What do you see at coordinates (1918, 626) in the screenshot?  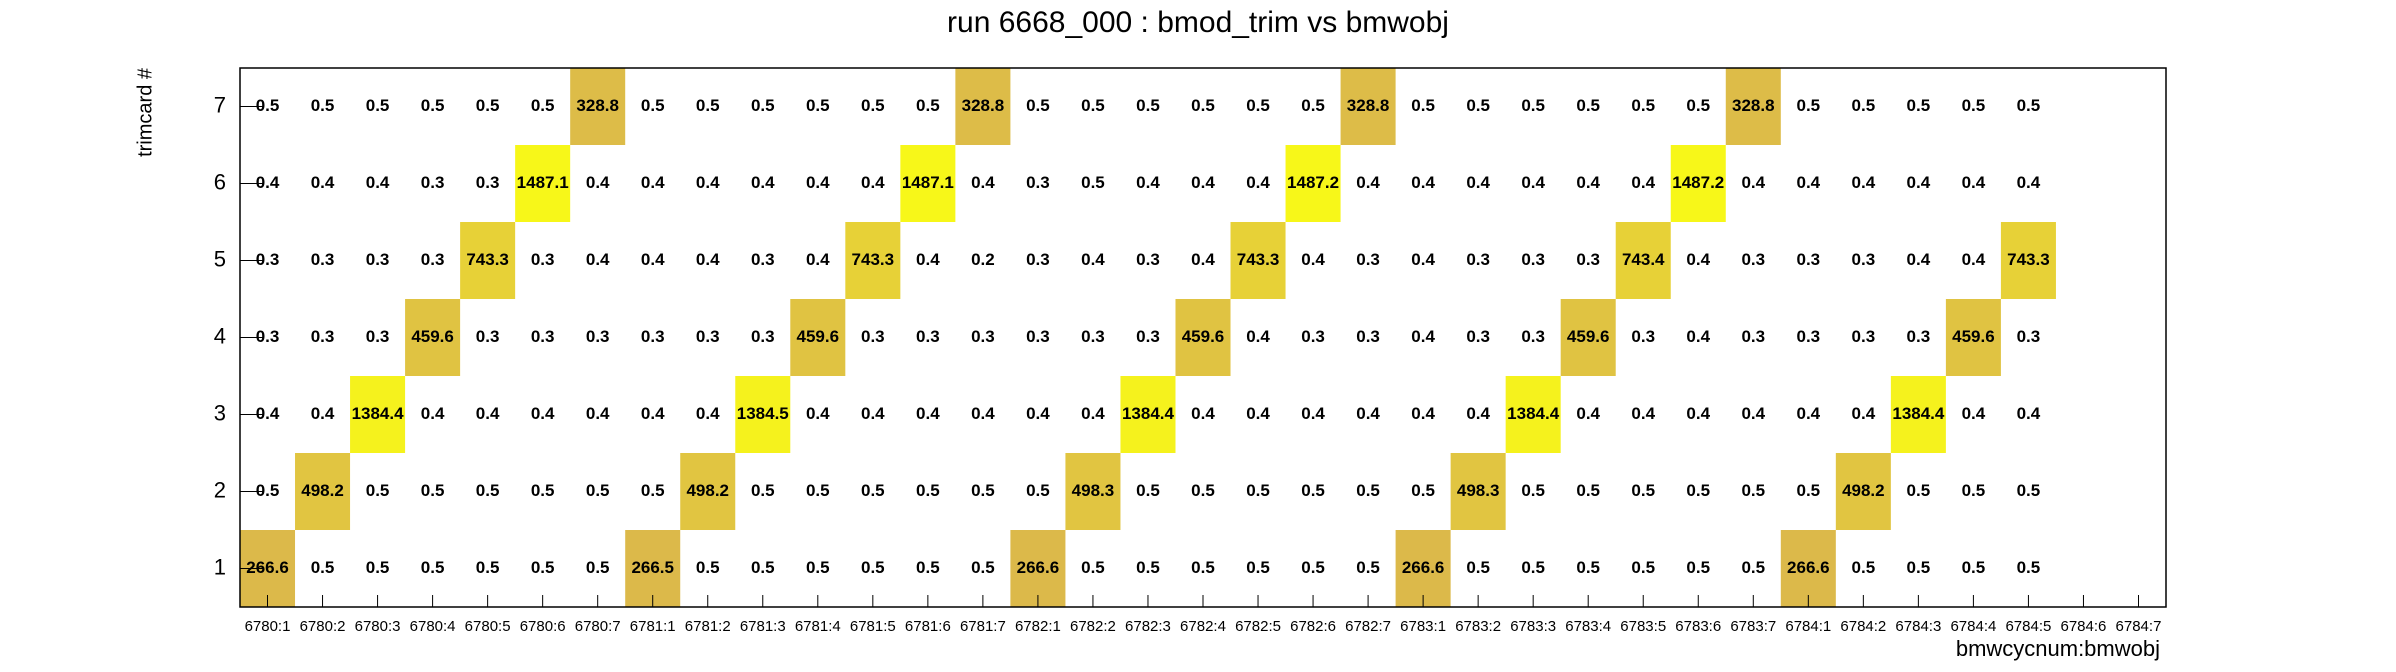 I see `x-tick-label: 6784:3` at bounding box center [1918, 626].